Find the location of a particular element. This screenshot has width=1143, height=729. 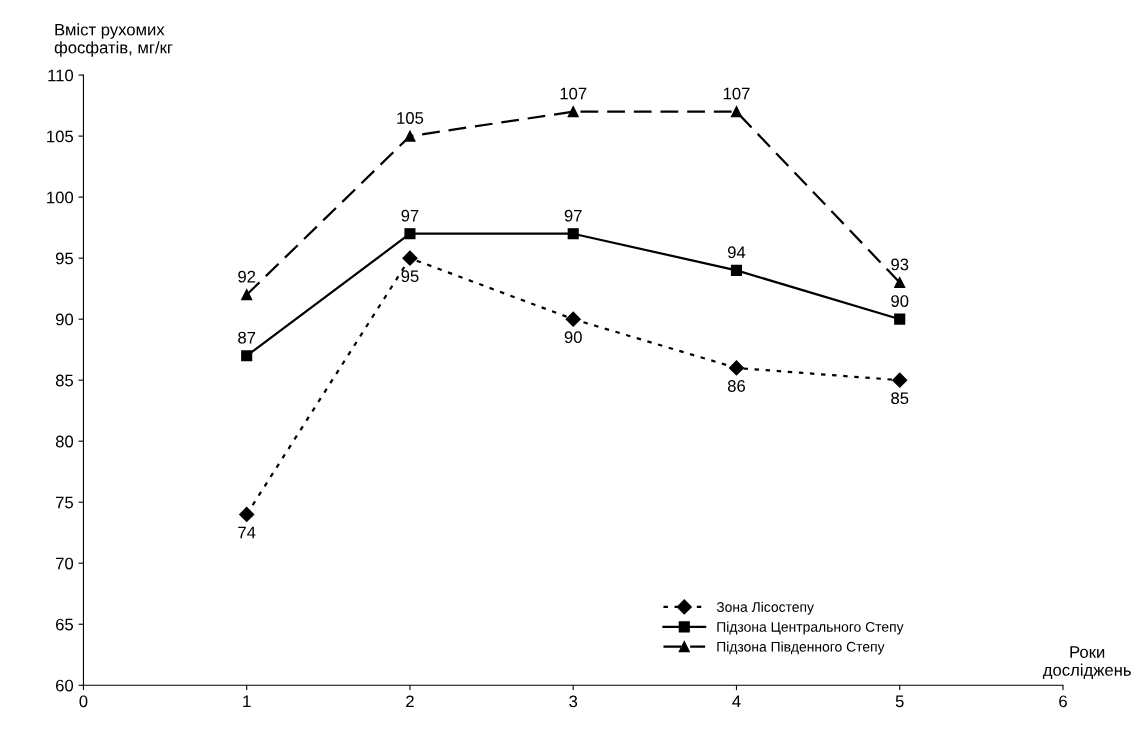

data-label: 86 is located at coordinates (736, 386).